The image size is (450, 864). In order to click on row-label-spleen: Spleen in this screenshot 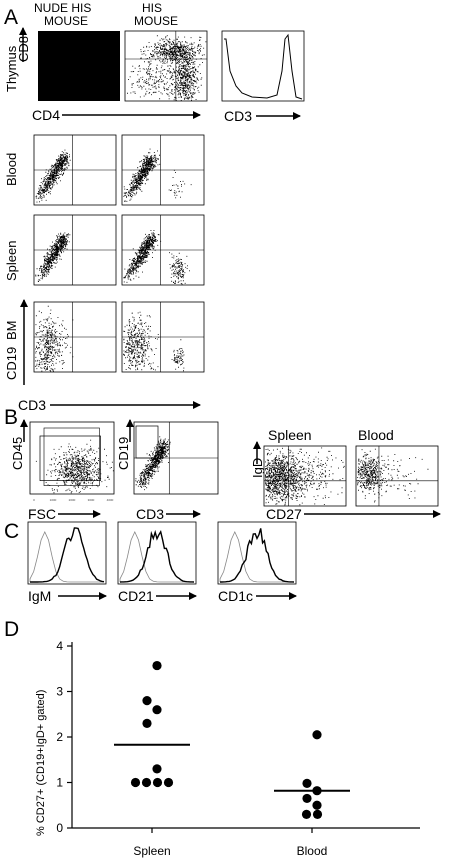, I will do `click(11, 261)`.